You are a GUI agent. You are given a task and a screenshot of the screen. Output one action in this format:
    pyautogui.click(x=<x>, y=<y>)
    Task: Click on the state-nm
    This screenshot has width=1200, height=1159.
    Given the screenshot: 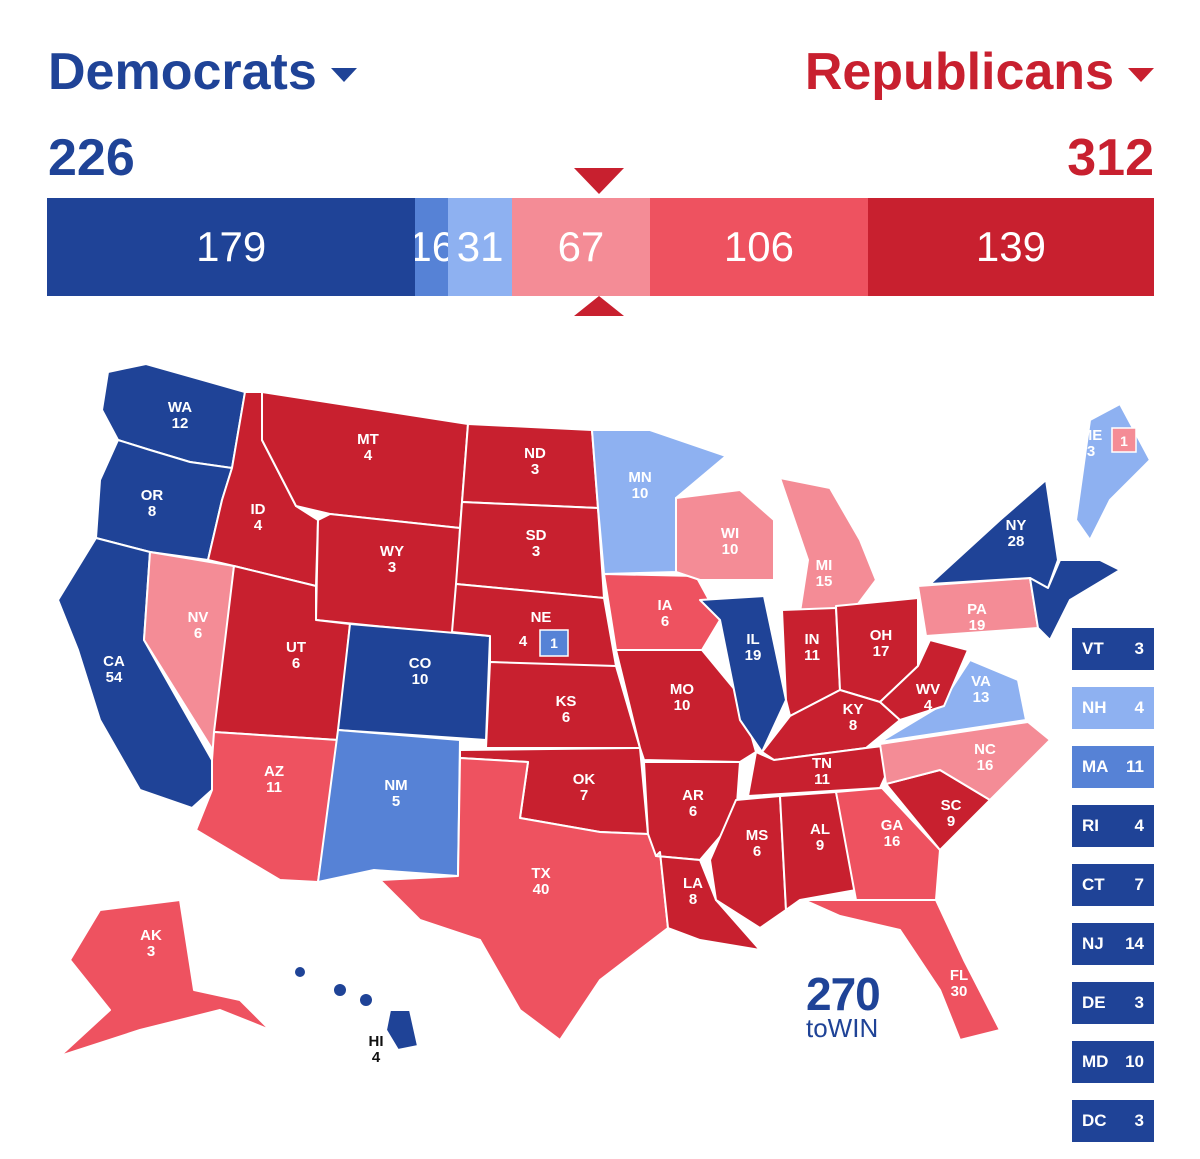 What is the action you would take?
    pyautogui.click(x=389, y=806)
    